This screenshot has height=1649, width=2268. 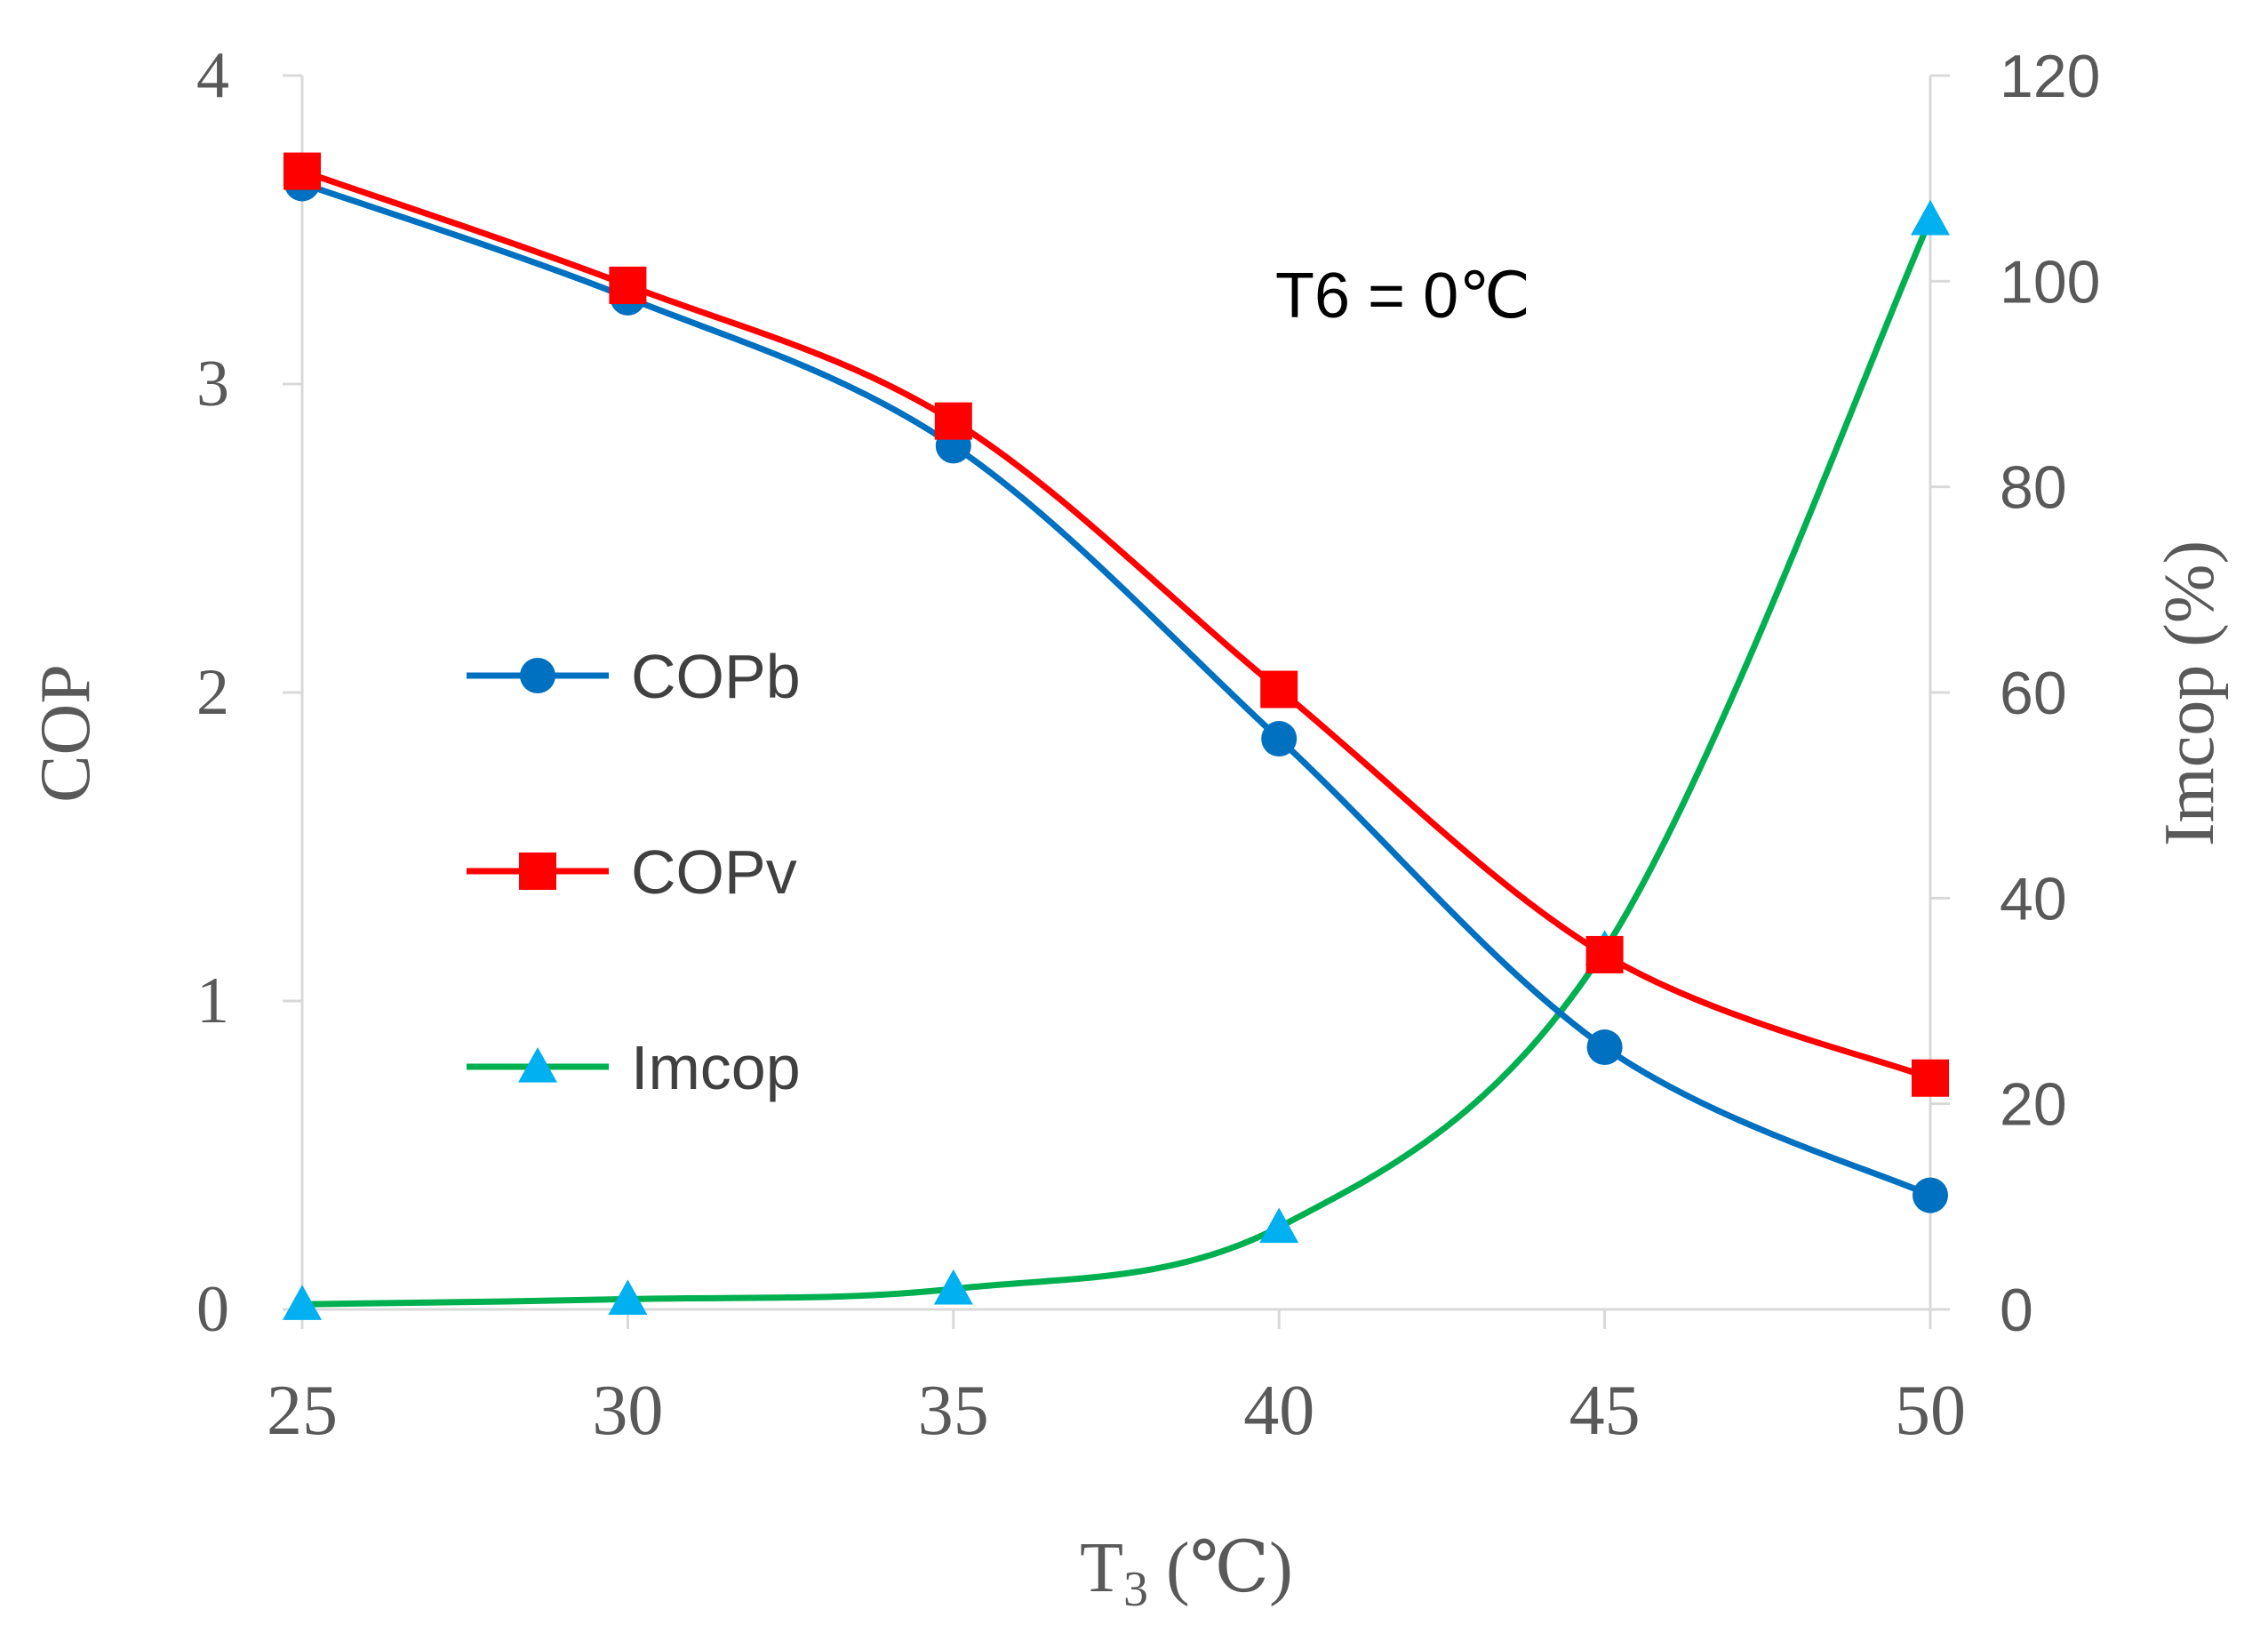 I want to click on y-tick-label: 4, so click(x=213, y=75).